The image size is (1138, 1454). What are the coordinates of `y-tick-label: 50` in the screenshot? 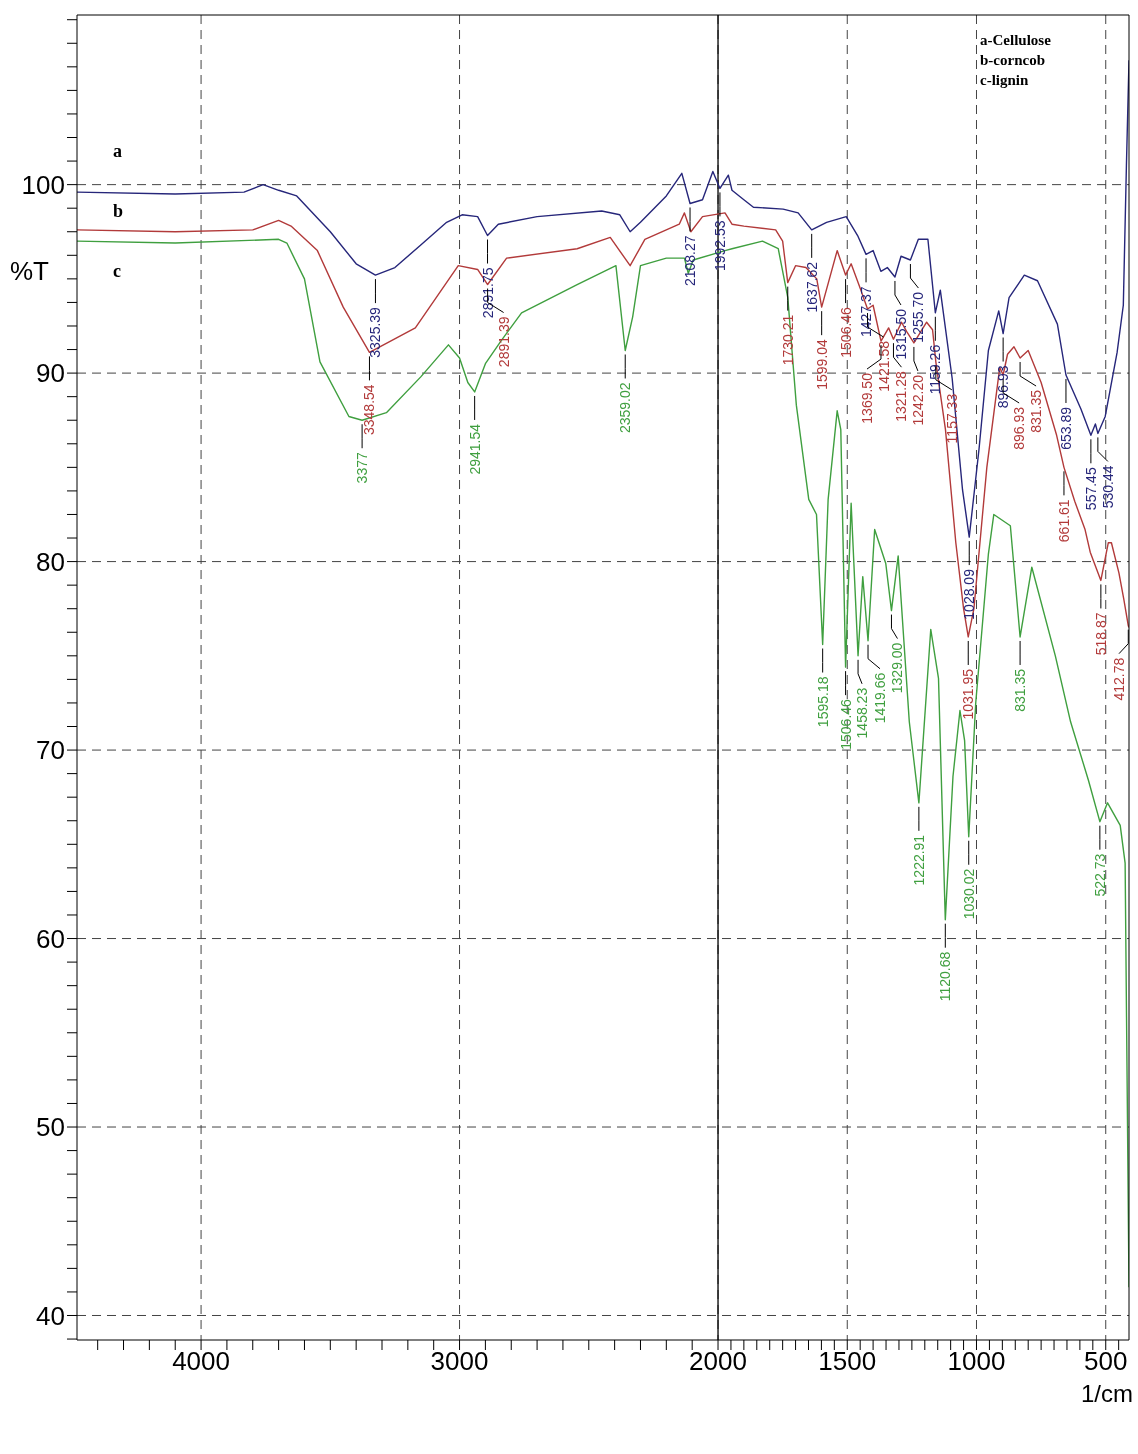 It's located at (50, 1127).